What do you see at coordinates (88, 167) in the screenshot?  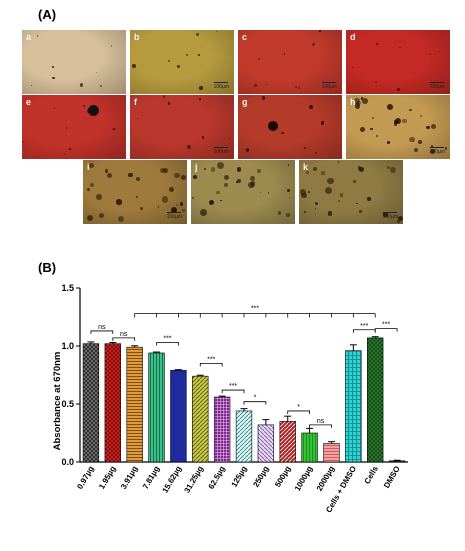 I see `micrograph-letter: i` at bounding box center [88, 167].